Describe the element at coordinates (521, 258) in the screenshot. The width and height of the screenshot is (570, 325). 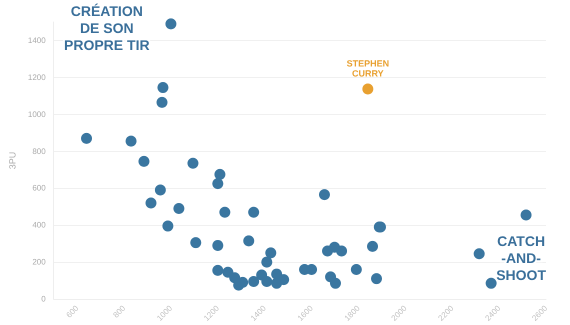
I see `annotation: CATCH -AND- SHOOT` at that location.